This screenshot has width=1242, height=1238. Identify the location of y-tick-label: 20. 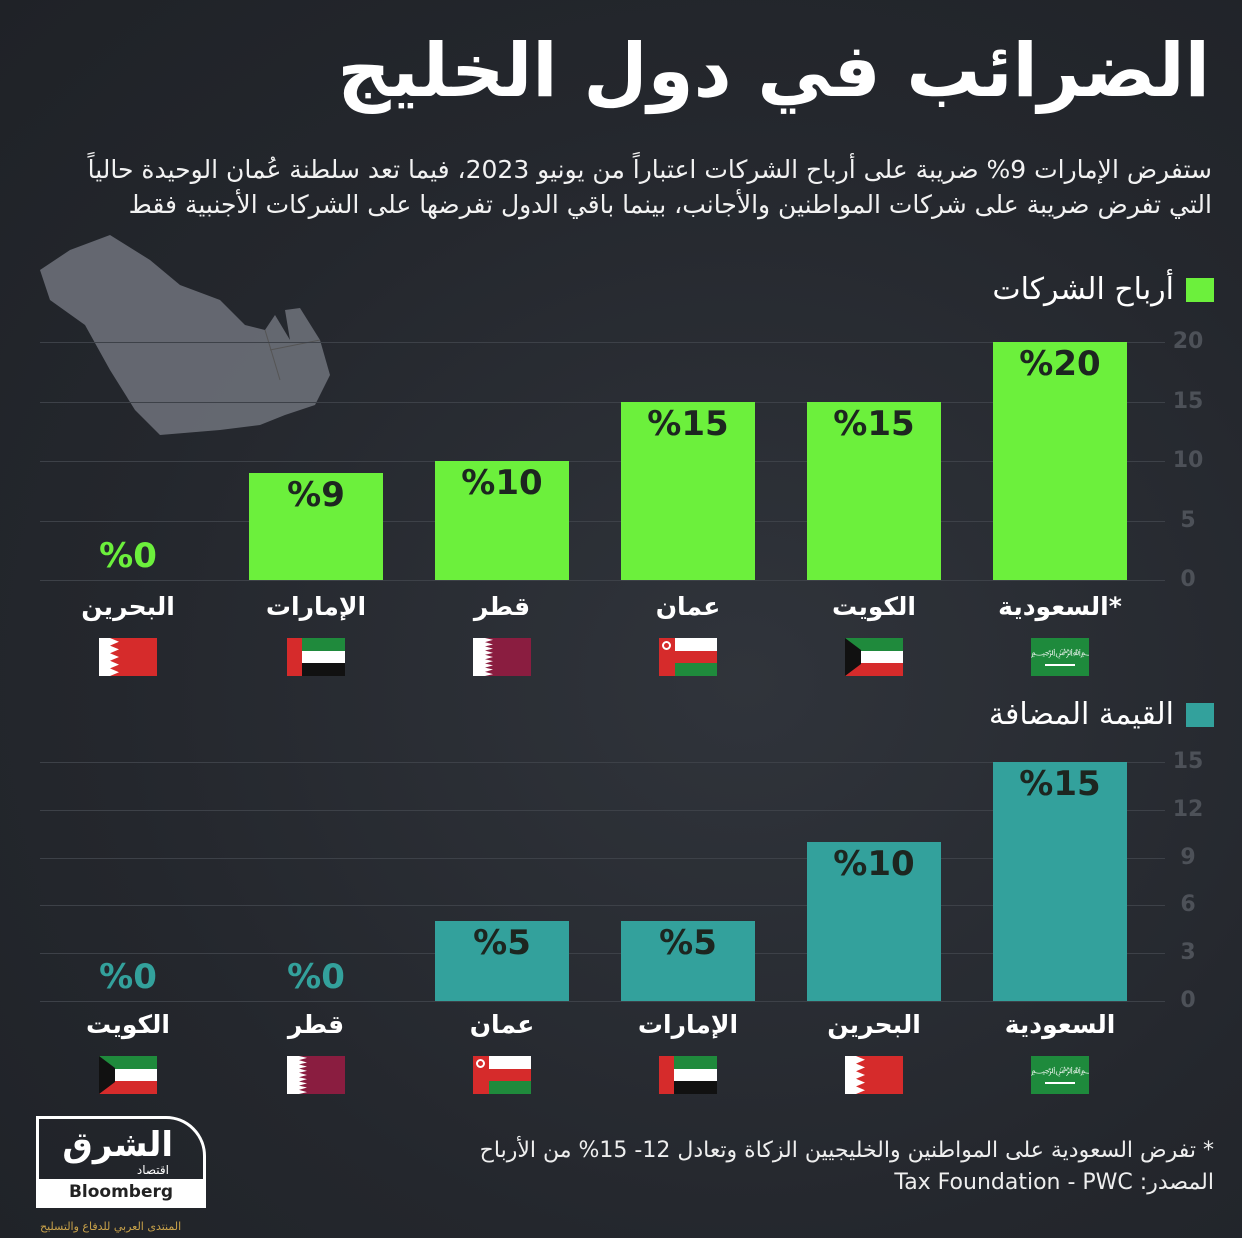
(1188, 341).